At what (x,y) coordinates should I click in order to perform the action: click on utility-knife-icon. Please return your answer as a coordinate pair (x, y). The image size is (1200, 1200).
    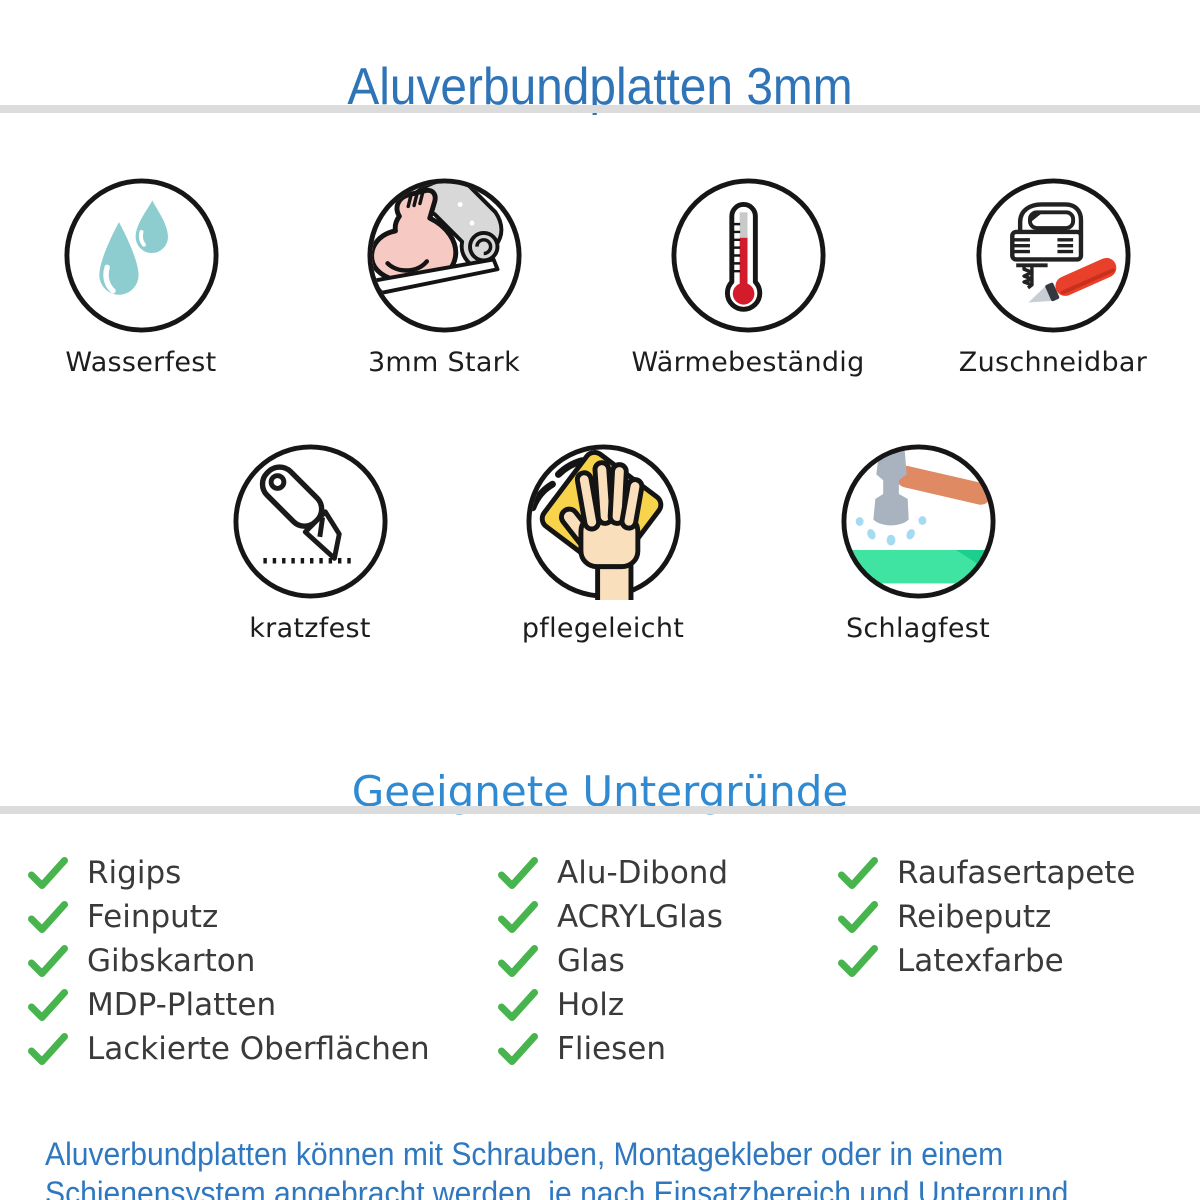
    Looking at the image, I should click on (310, 521).